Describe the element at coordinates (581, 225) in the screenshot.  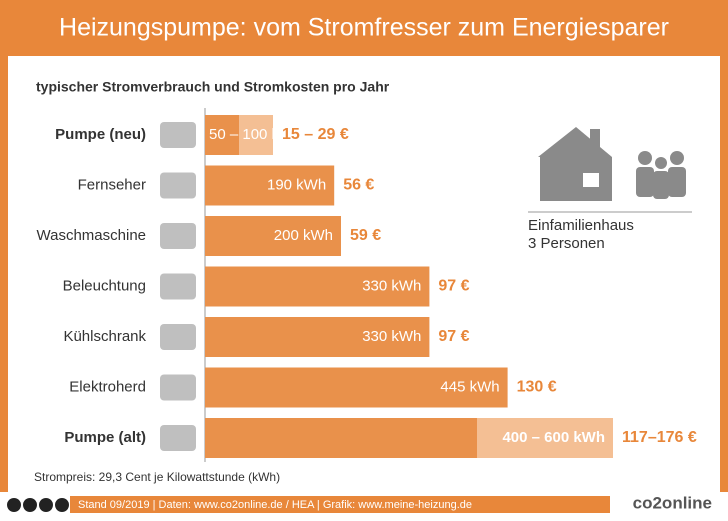
I see `legend-text: Einfamilienhaus` at that location.